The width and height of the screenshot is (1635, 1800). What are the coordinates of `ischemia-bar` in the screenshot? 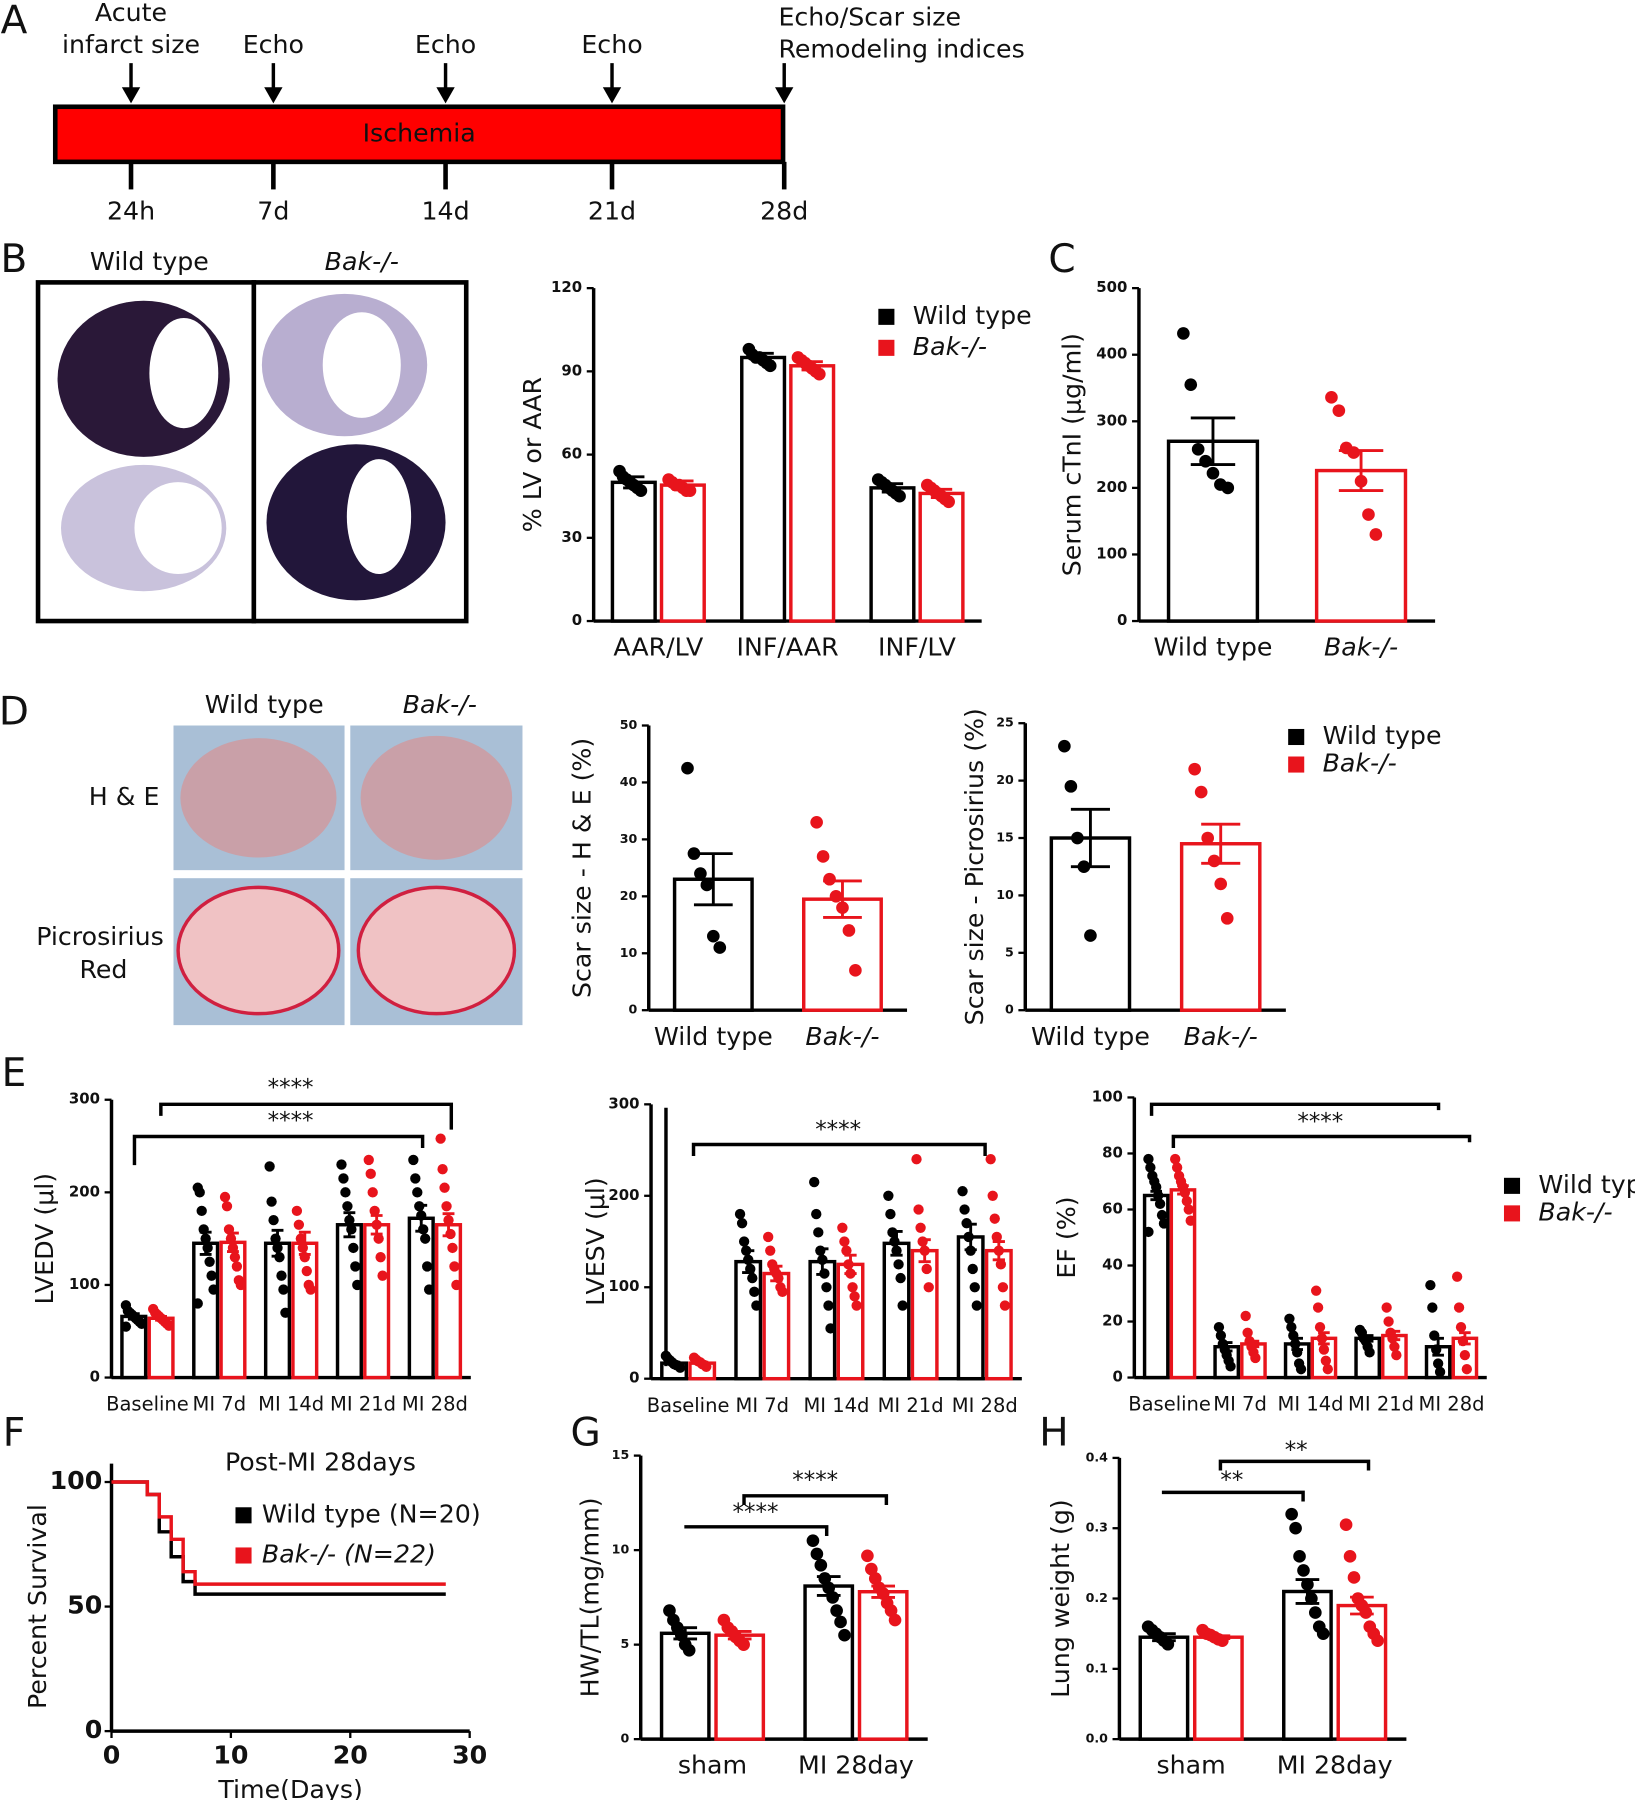 It's located at (419, 134).